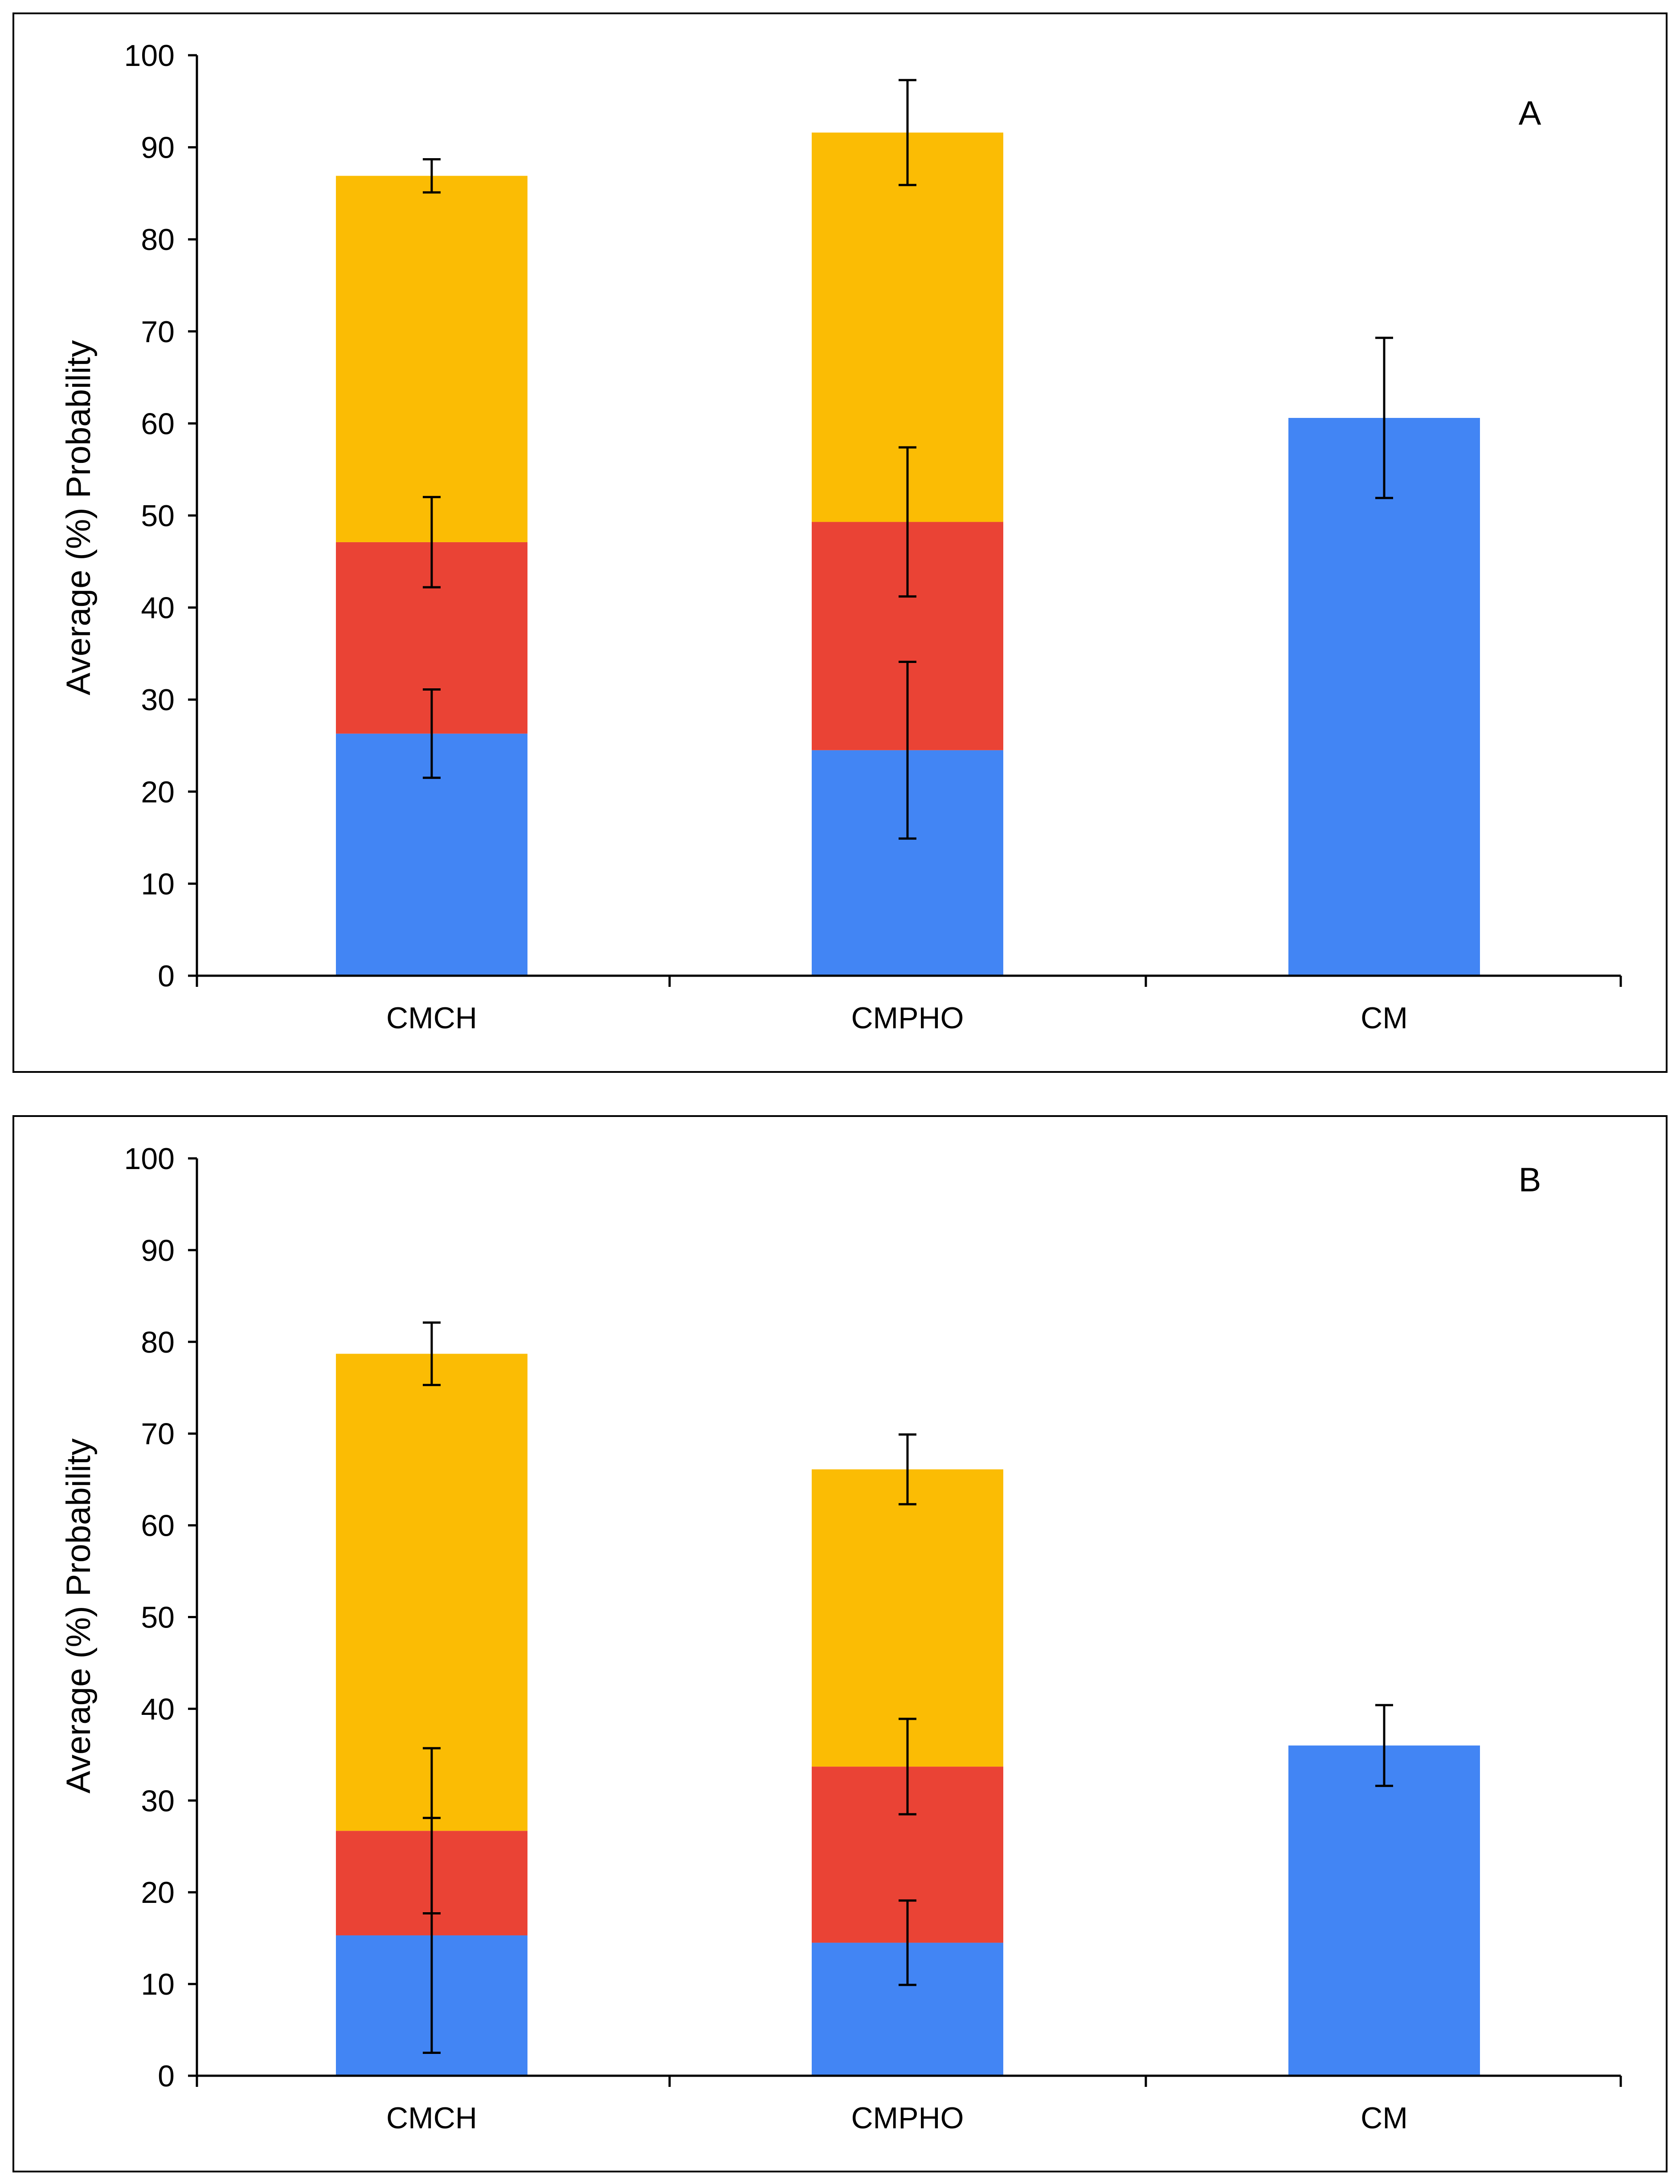 This screenshot has width=1680, height=2184. I want to click on panel-letter-a: A, so click(1530, 113).